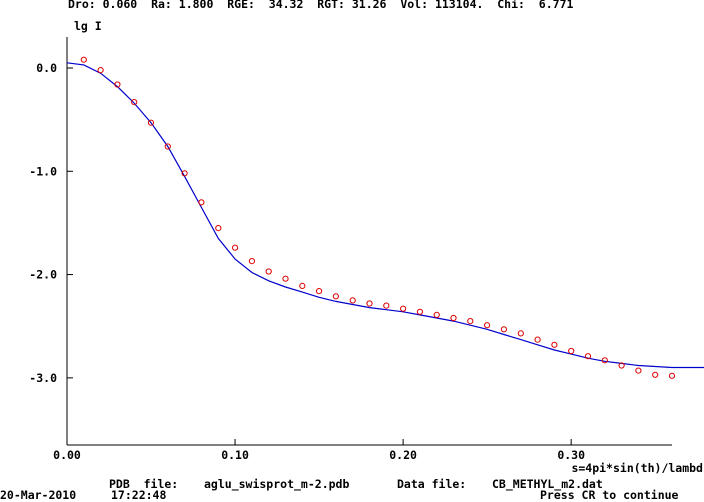 The height and width of the screenshot is (502, 704). What do you see at coordinates (43, 275) in the screenshot?
I see `y-tick-label: -2.0` at bounding box center [43, 275].